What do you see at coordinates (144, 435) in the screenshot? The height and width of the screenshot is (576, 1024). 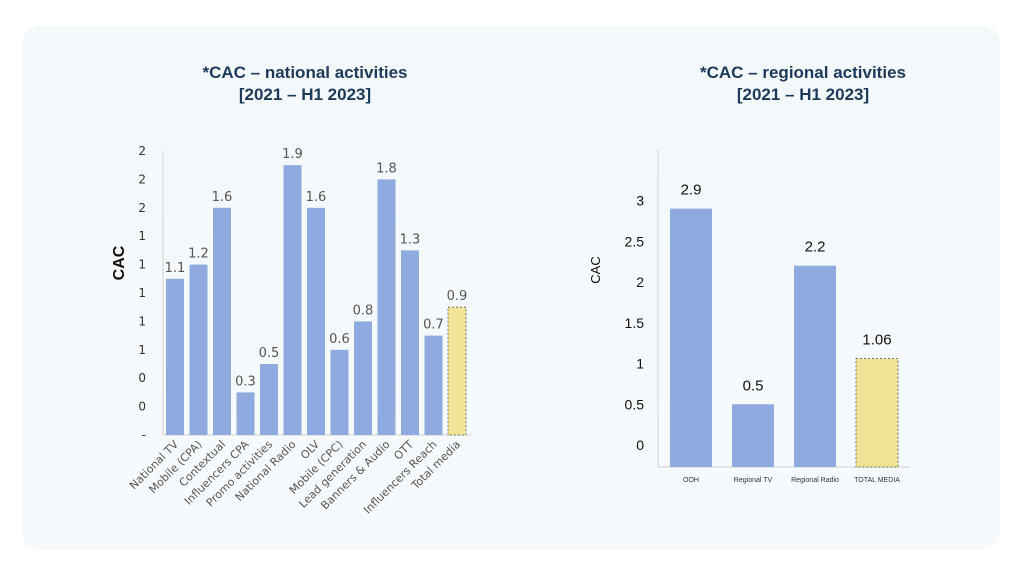 I see `y-tick-label: -` at bounding box center [144, 435].